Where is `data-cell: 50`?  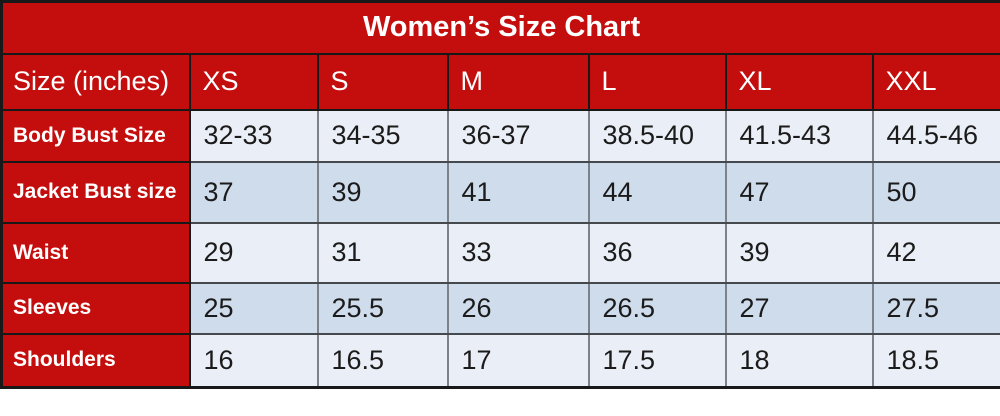 data-cell: 50 is located at coordinates (935, 192).